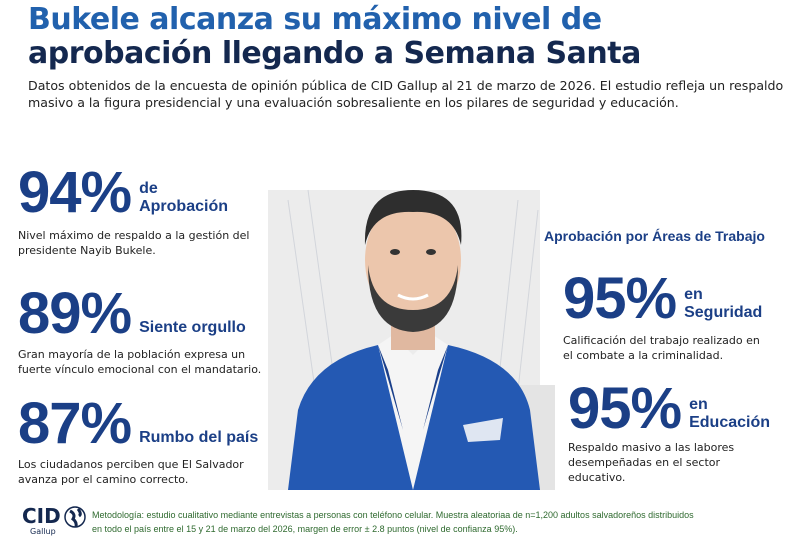  I want to click on pride-value: 89%, so click(75, 313).